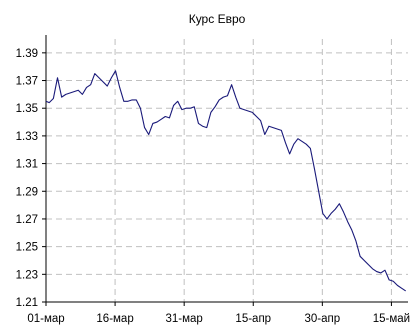 This screenshot has height=332, width=410. What do you see at coordinates (27, 275) in the screenshot?
I see `y-tick-label: 1.23` at bounding box center [27, 275].